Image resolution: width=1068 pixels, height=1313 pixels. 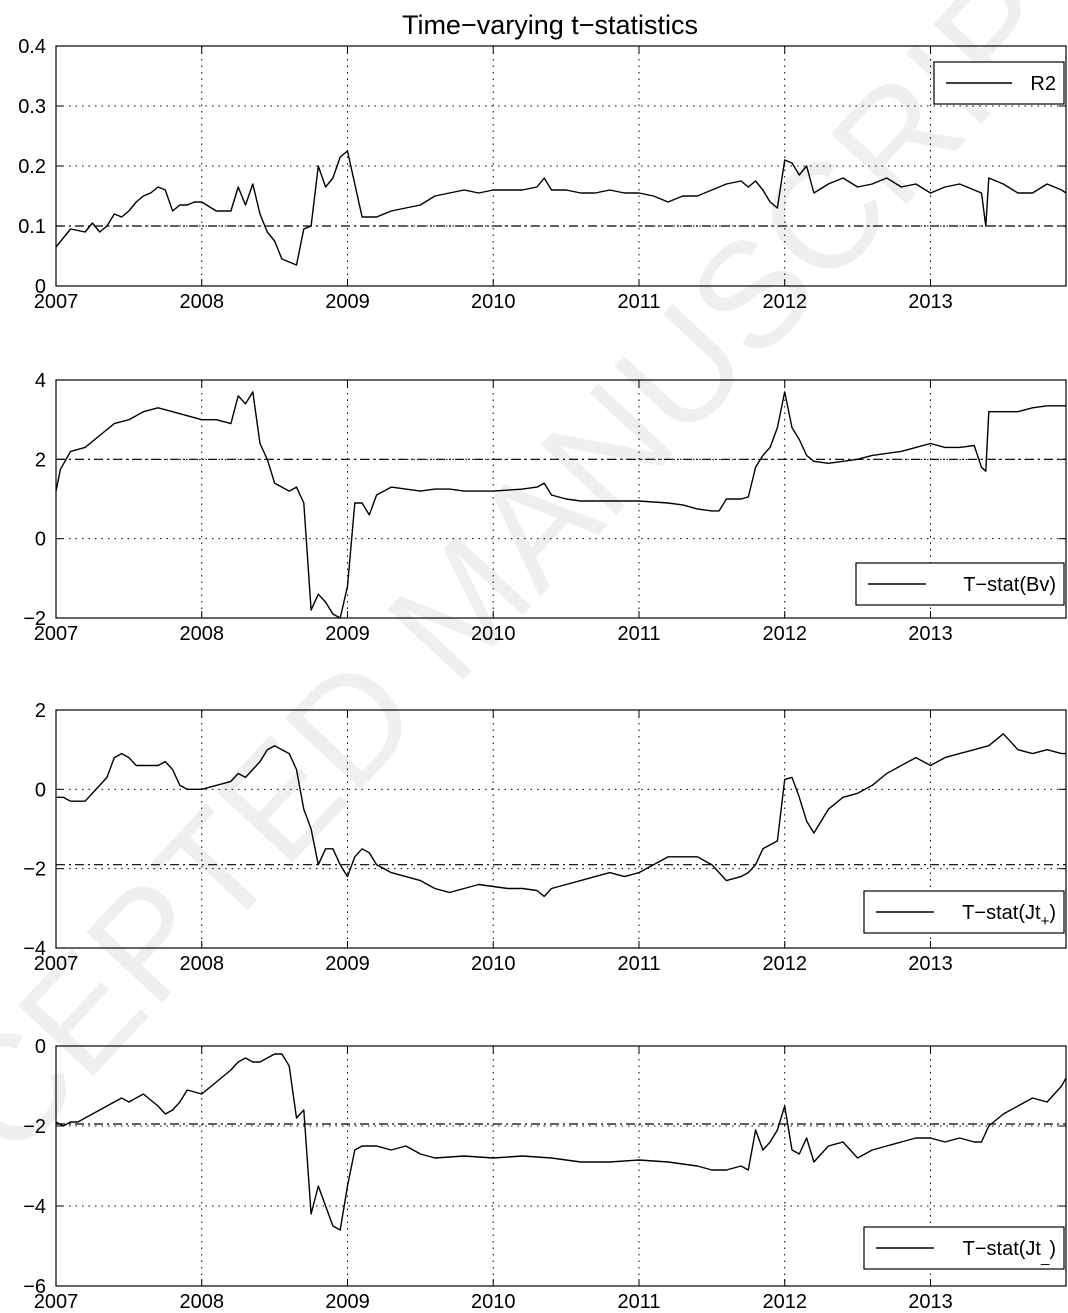 I want to click on legend-label: R2, so click(x=1043, y=84).